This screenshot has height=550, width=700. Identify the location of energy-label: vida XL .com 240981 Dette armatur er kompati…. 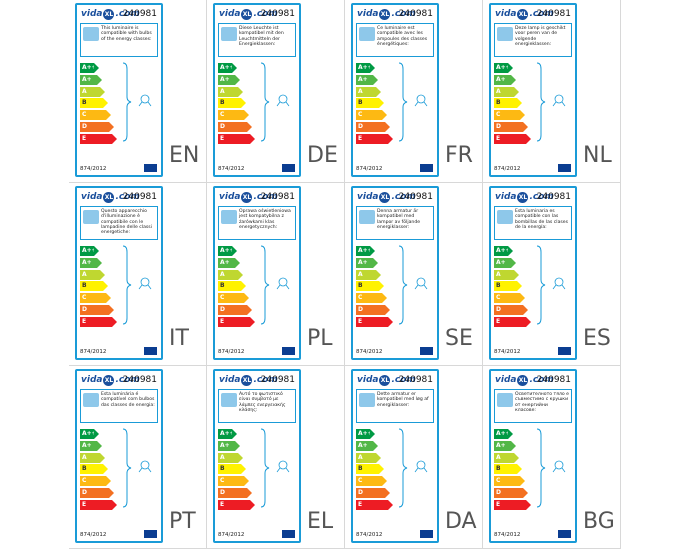
(395, 456).